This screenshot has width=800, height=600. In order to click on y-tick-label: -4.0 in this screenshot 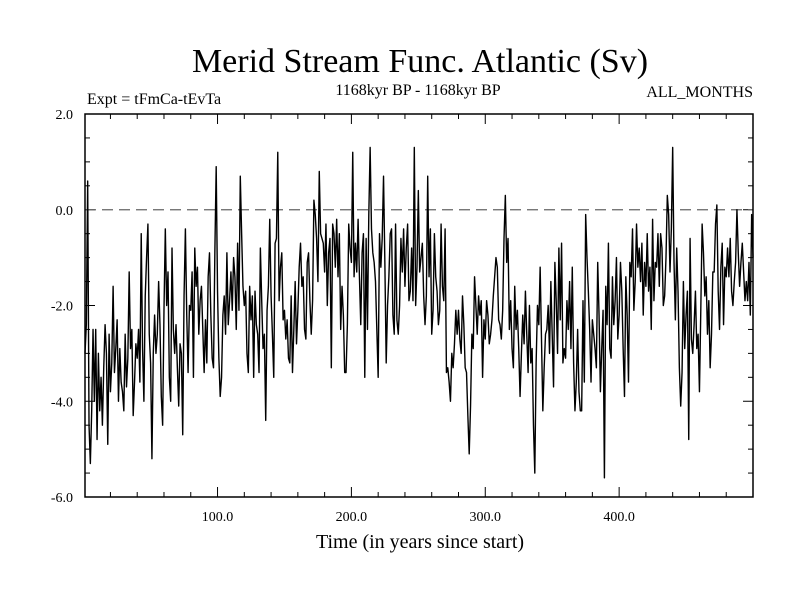, I will do `click(62, 402)`.